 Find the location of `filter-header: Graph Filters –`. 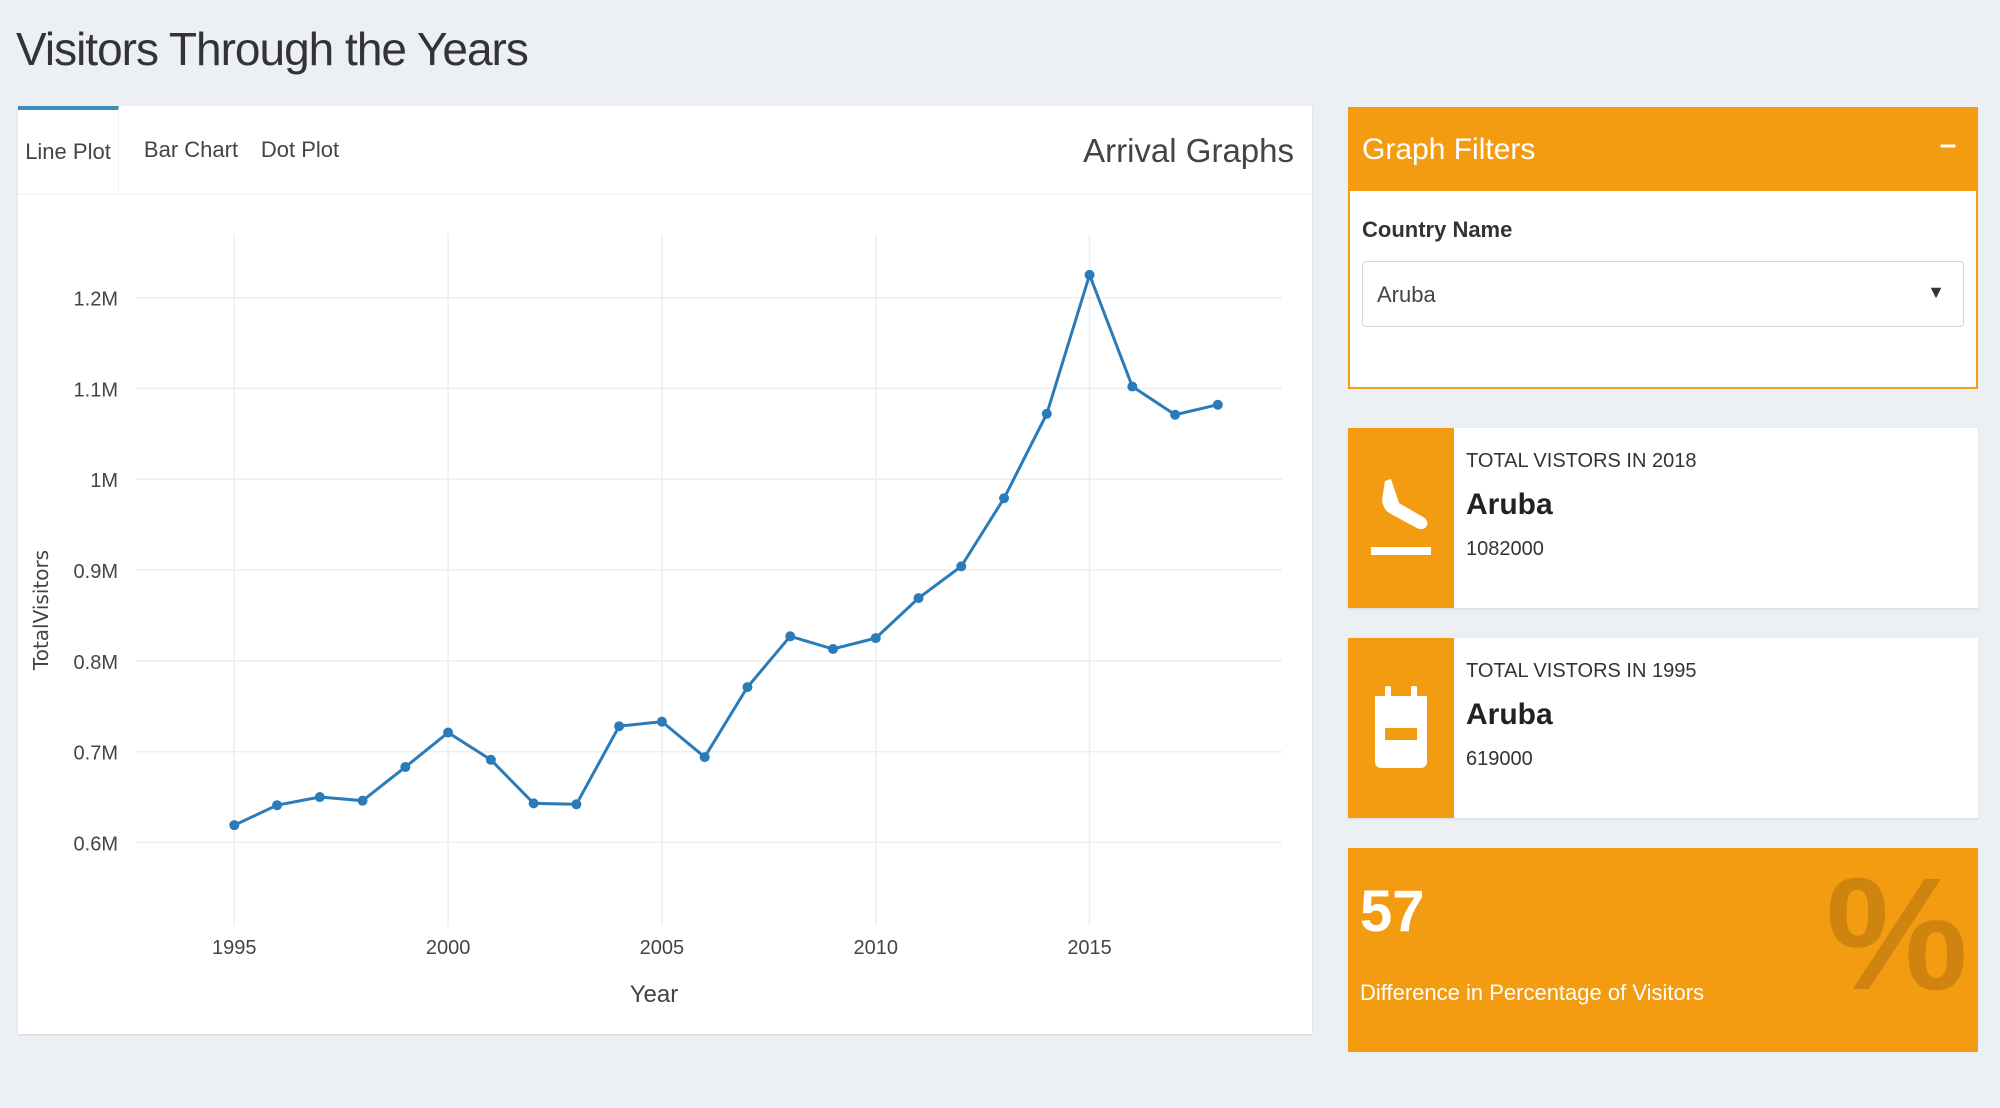

filter-header: Graph Filters – is located at coordinates (1663, 150).